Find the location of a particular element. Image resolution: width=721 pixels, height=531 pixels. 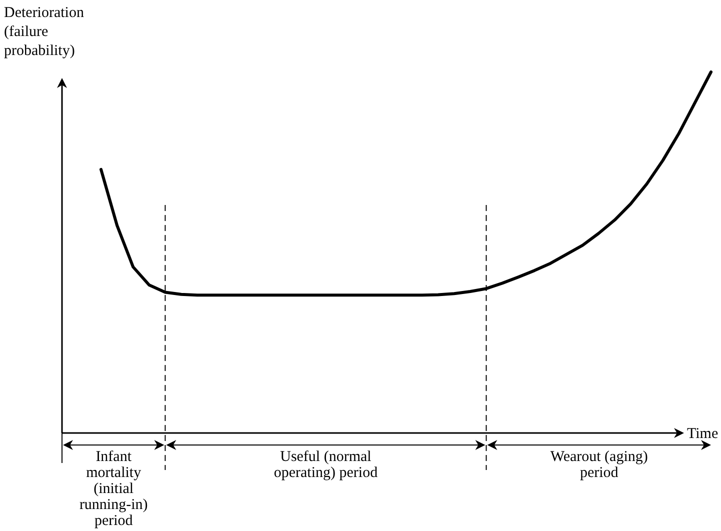

y-axis-title: Deterioration (failure probability) is located at coordinates (44, 32).